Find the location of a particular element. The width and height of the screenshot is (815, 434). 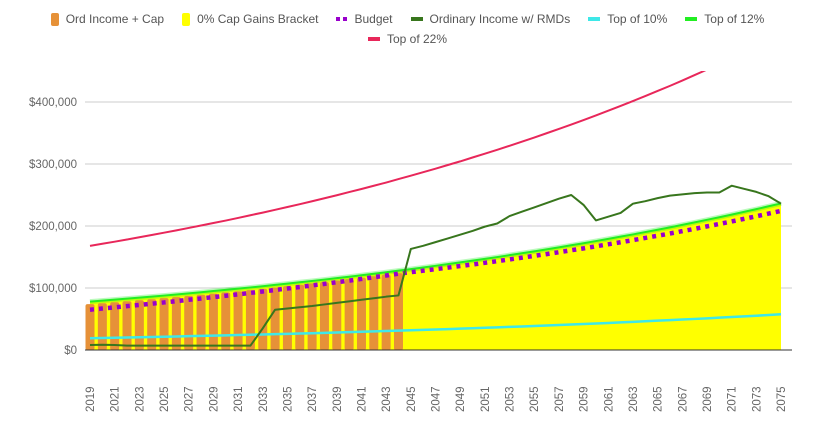

x-tick-label: 2045 is located at coordinates (412, 399).